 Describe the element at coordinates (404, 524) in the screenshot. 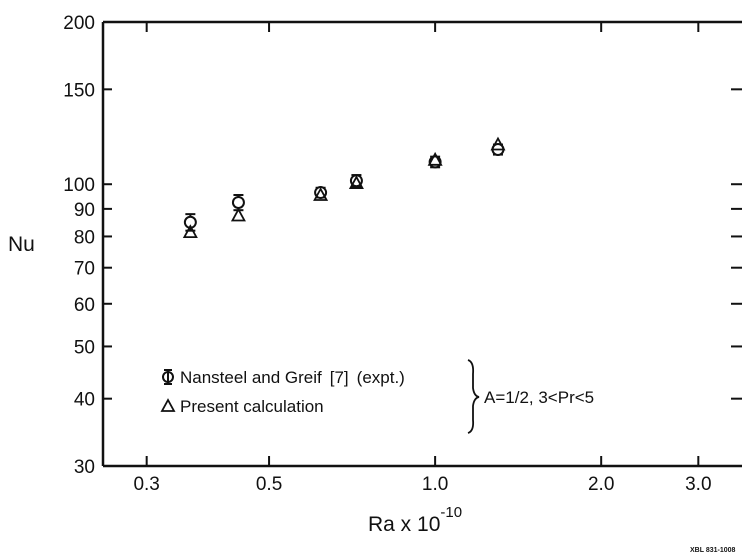

I see `x-axis-label-base: Ra x 10` at that location.